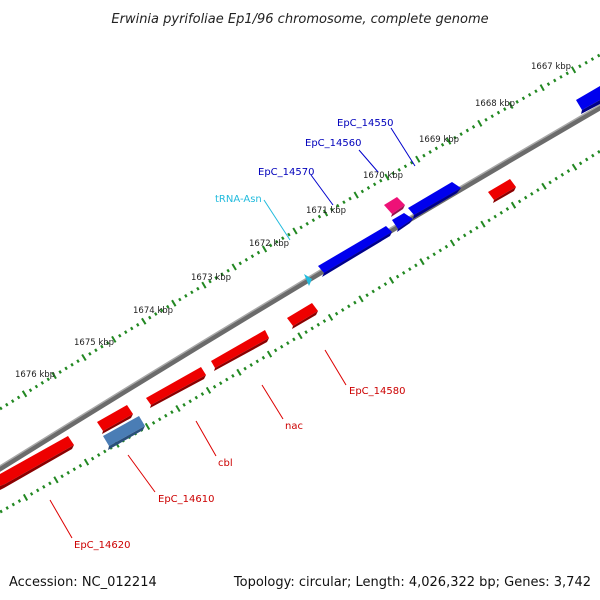 This screenshot has height=600, width=600. Describe the element at coordinates (355, 249) in the screenshot. I see `gene-epc14570` at that location.